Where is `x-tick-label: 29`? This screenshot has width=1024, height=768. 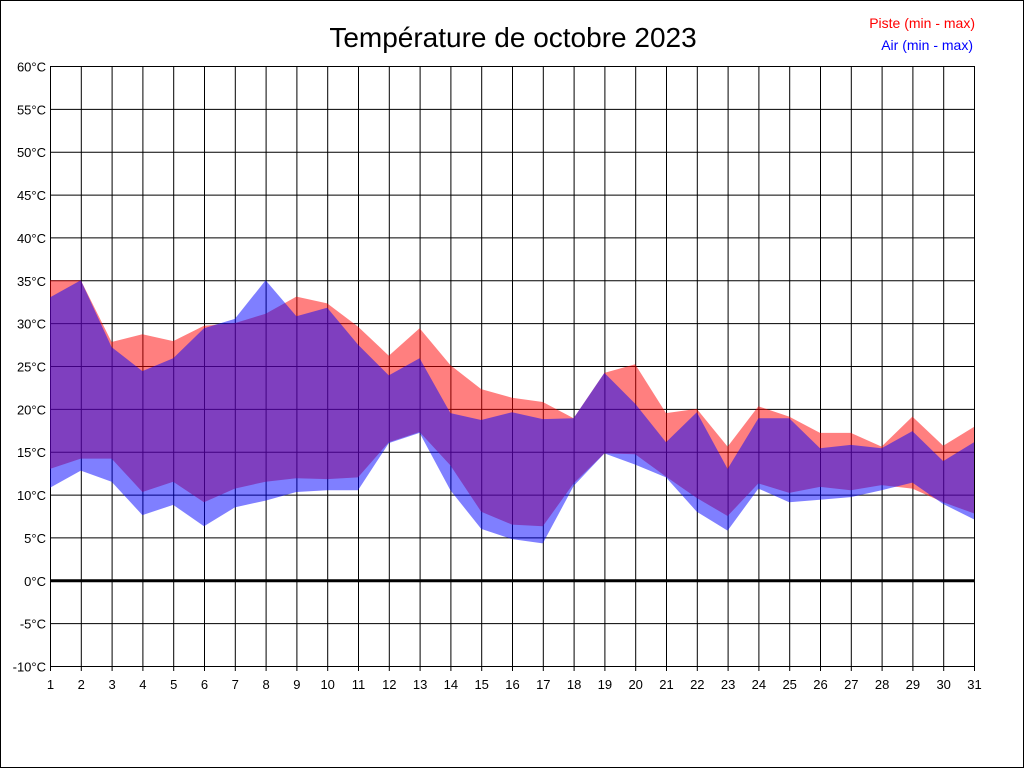
x-tick-label: 29 is located at coordinates (913, 684).